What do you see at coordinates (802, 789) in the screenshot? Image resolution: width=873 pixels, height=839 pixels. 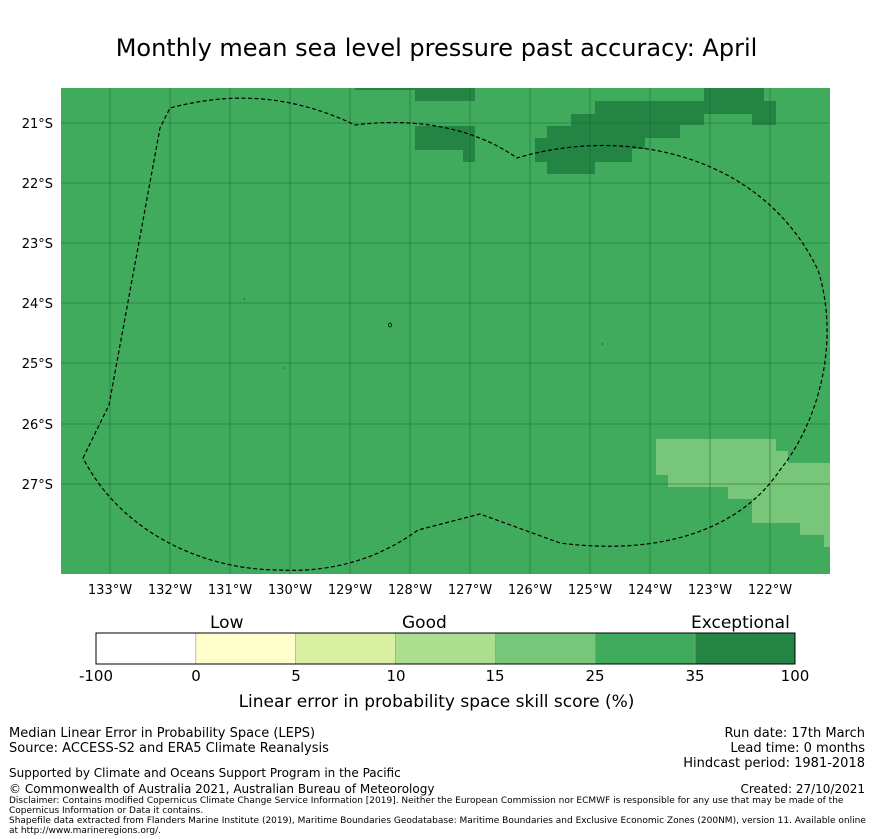 I see `created-date: Created: 27/10/2021` at bounding box center [802, 789].